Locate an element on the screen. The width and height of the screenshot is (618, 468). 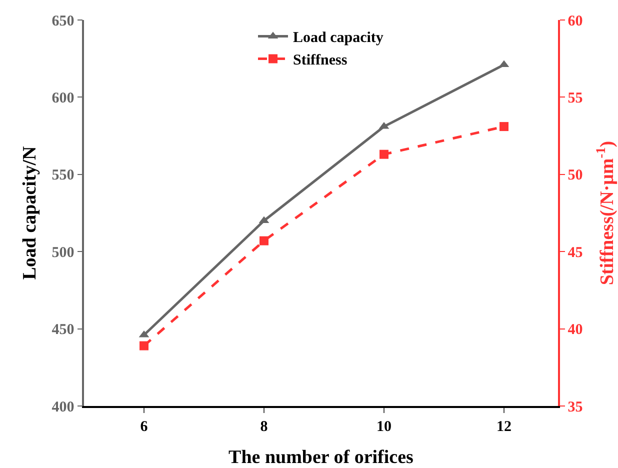
legend-label: Stiffness is located at coordinates (320, 60).